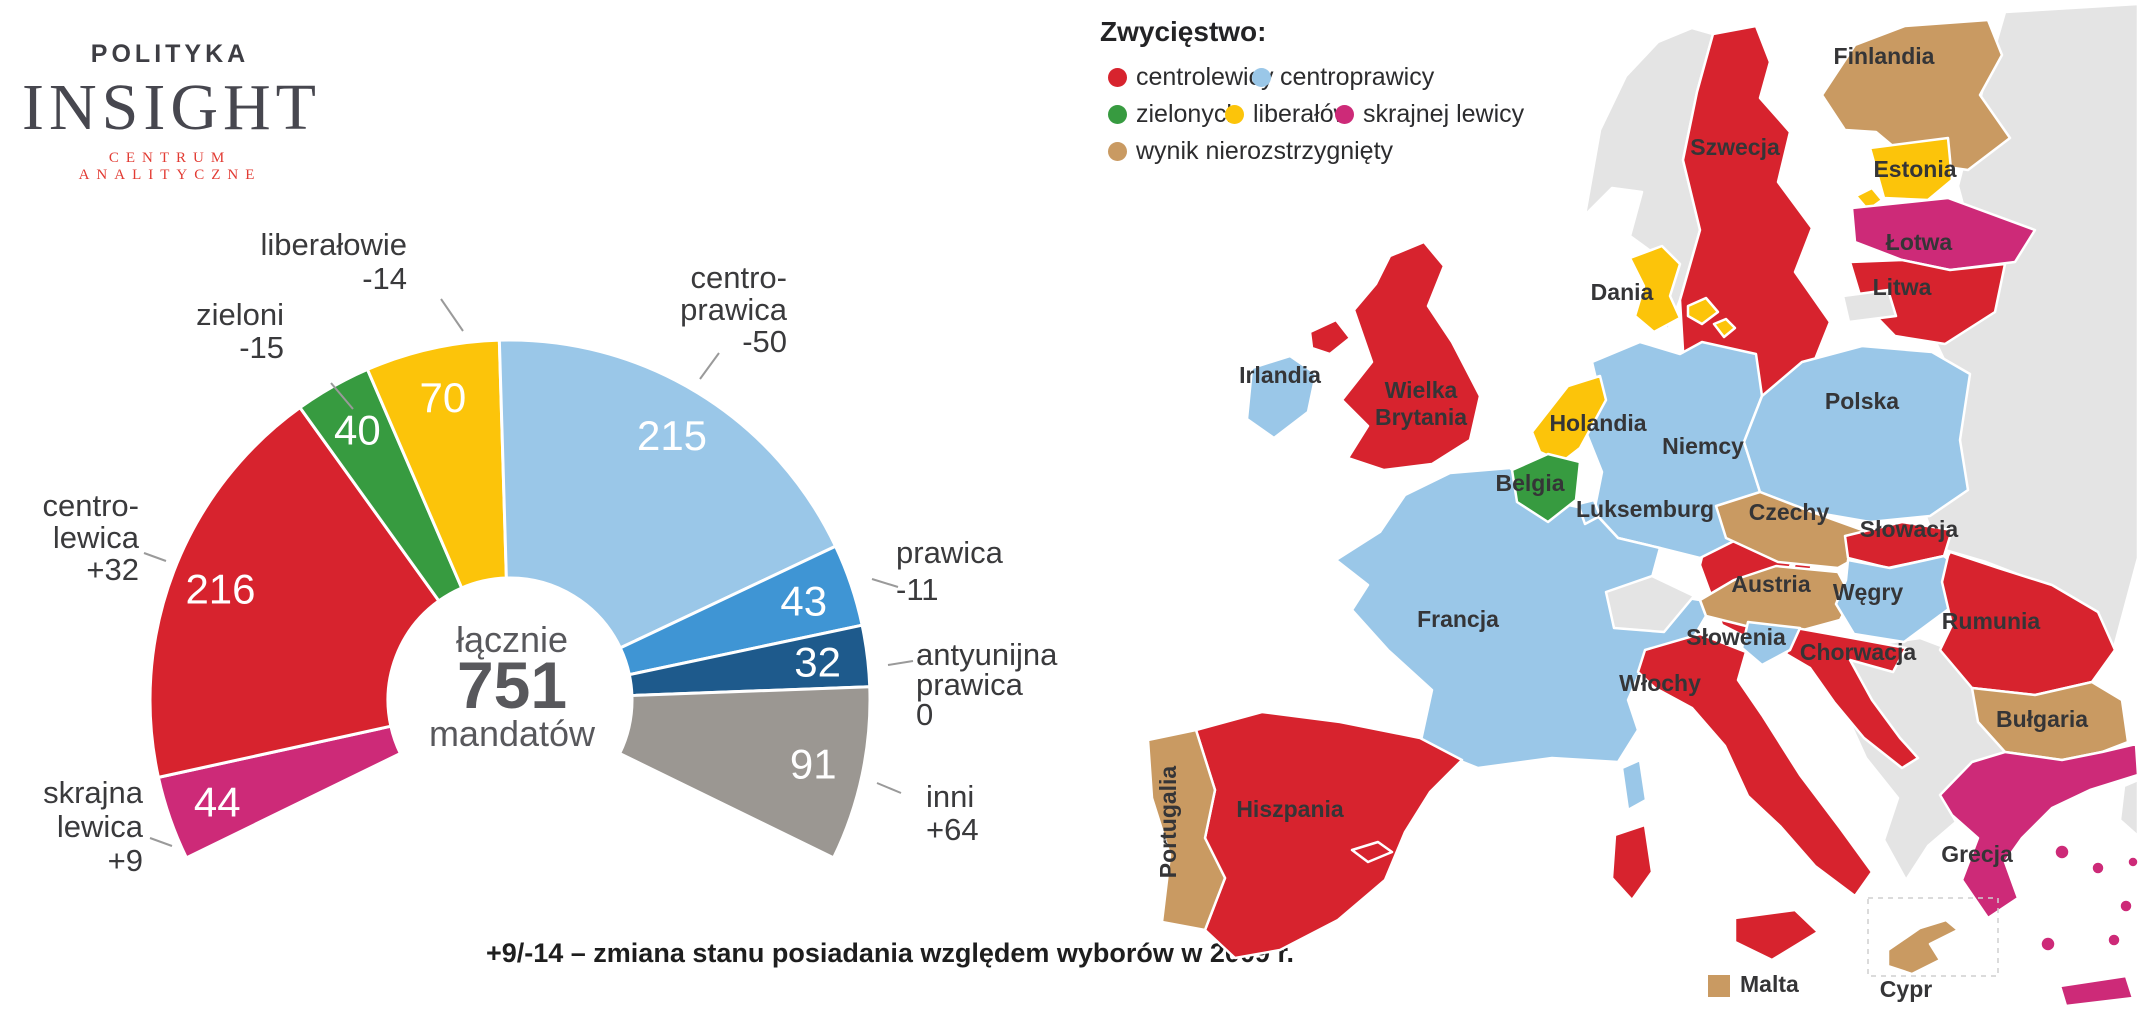  What do you see at coordinates (1868, 592) in the screenshot?
I see `map-label-wegry: Węgry` at bounding box center [1868, 592].